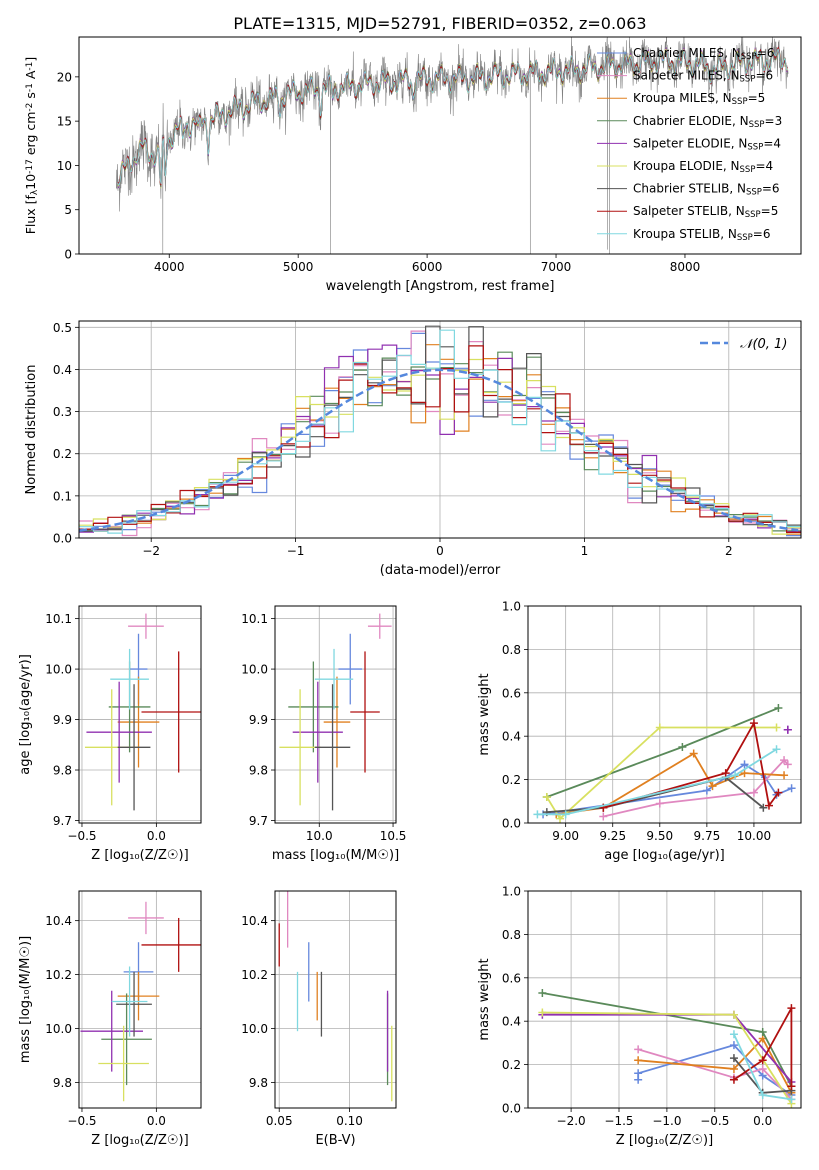  Describe the element at coordinates (25, 999) in the screenshot. I see `y-axis-label: mass [log₁₀(M/M☉)]` at that location.